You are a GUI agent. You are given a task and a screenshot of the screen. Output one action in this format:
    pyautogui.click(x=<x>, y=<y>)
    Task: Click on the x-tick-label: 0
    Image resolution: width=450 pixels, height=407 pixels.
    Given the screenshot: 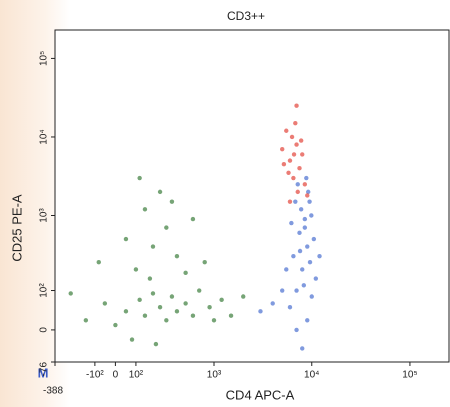 What is the action you would take?
    pyautogui.click(x=116, y=375)
    